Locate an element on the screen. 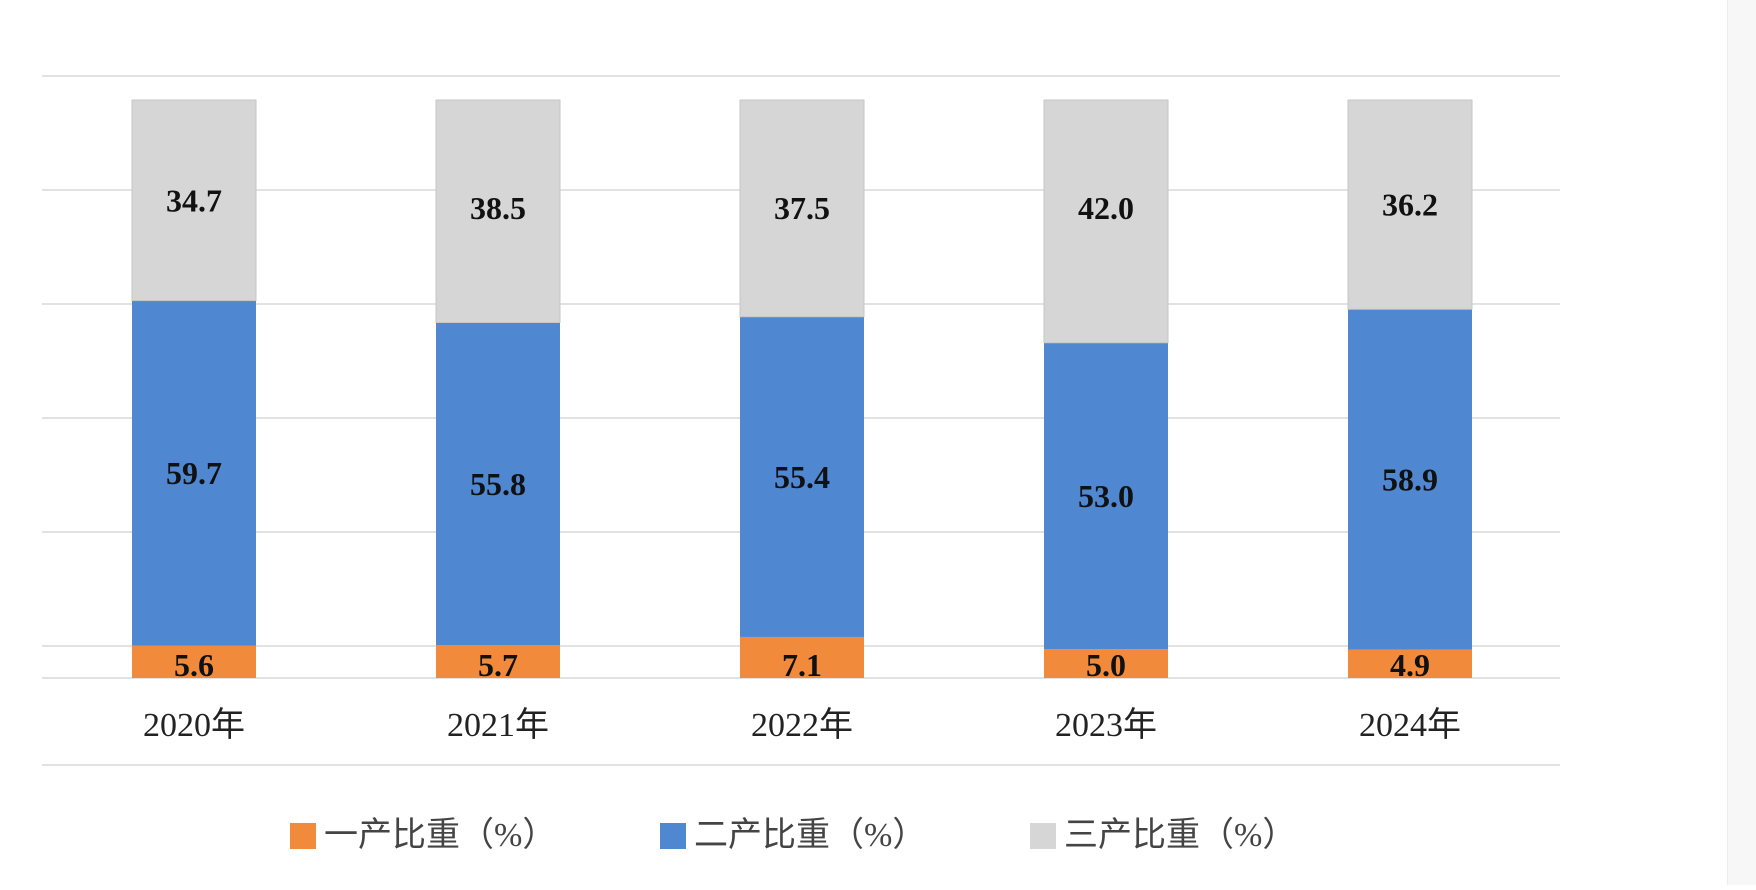  x-tick-label: 2022年 is located at coordinates (802, 725).